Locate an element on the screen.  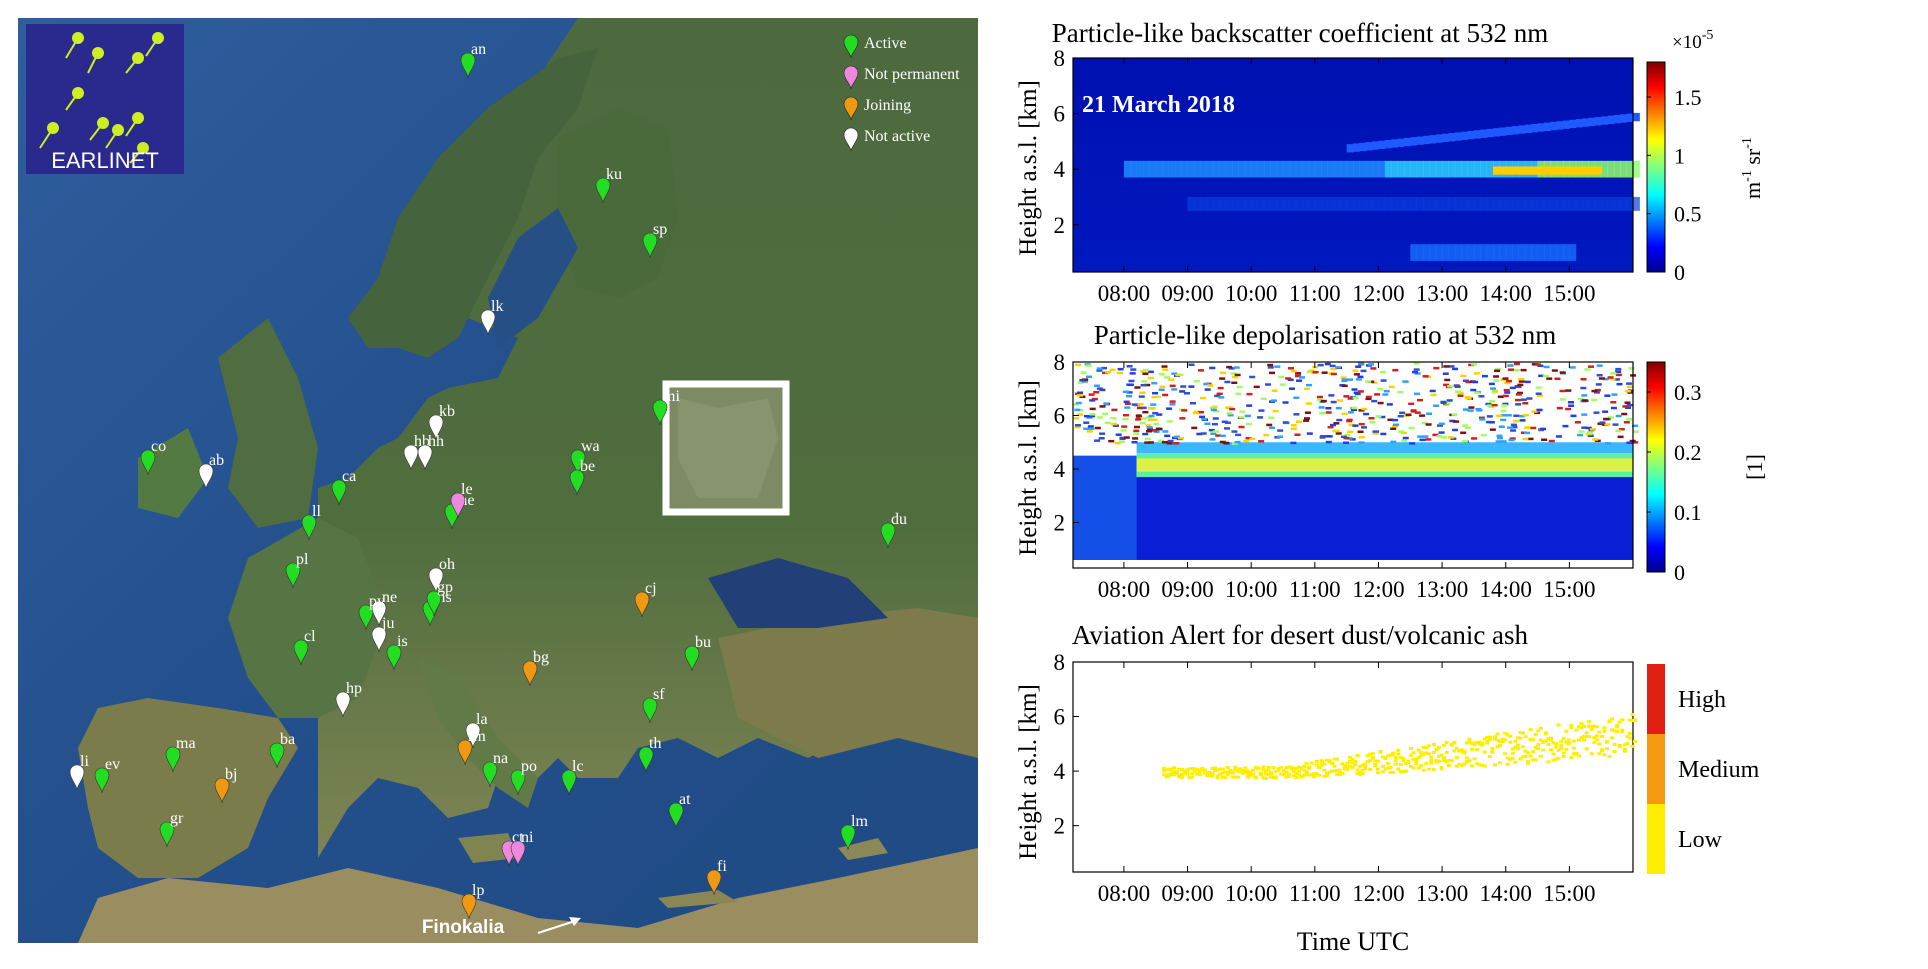
station-cj: cj is located at coordinates (645, 599).